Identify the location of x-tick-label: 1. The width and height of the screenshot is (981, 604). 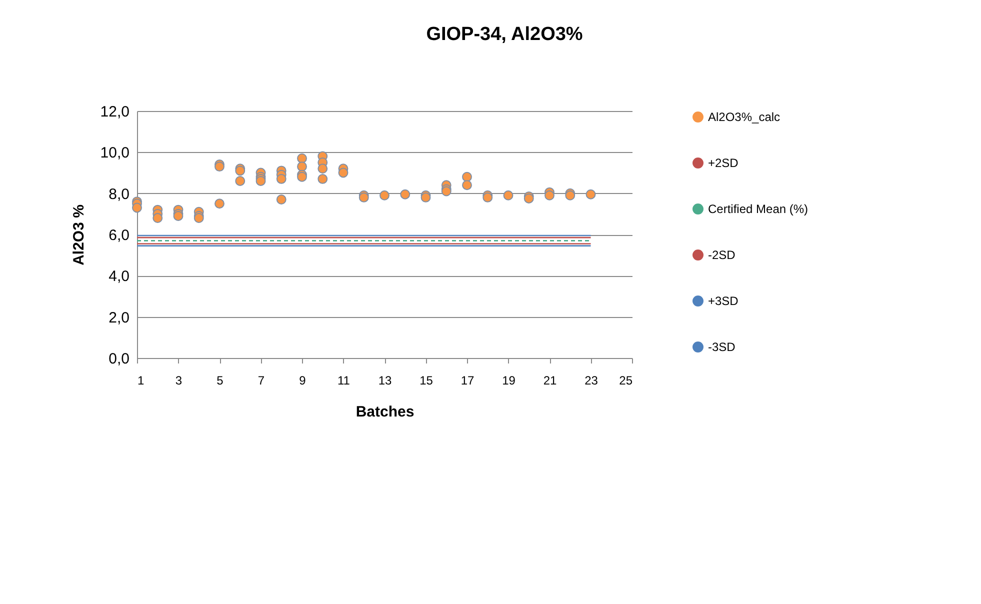
(141, 381).